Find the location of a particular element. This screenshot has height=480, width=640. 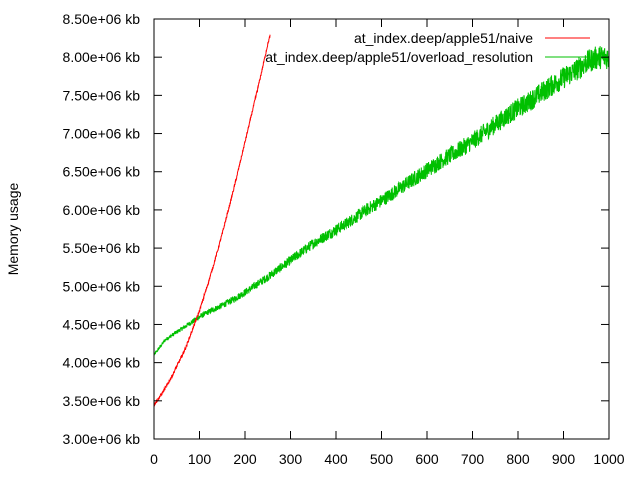

x-tick-label: 800 is located at coordinates (518, 459).